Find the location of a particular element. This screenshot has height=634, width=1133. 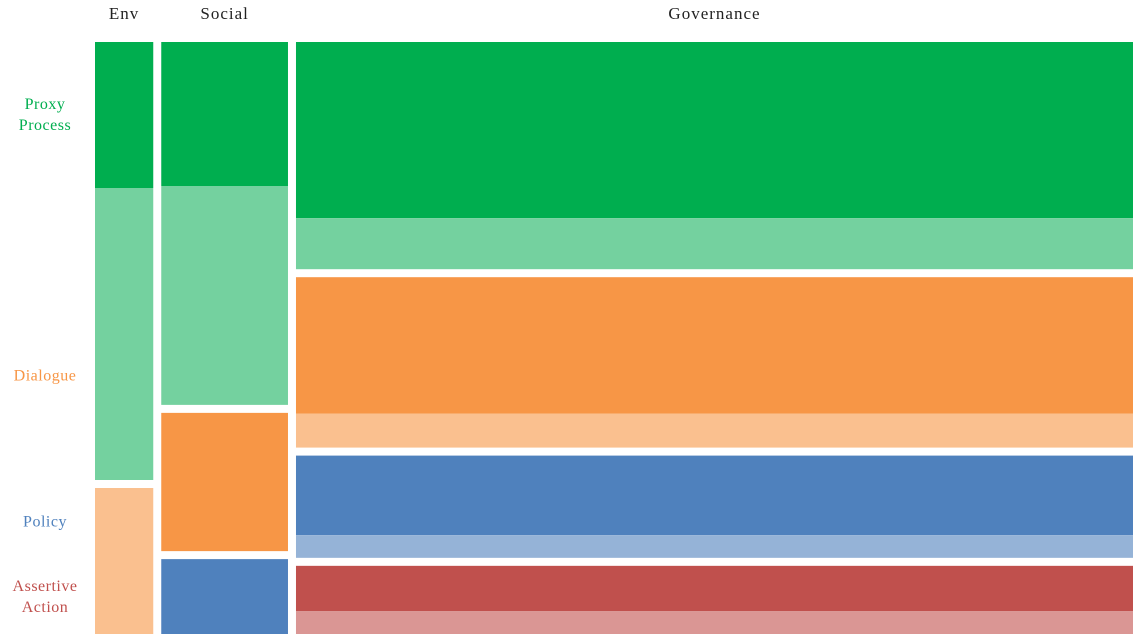

row-label: Policy is located at coordinates (45, 522).